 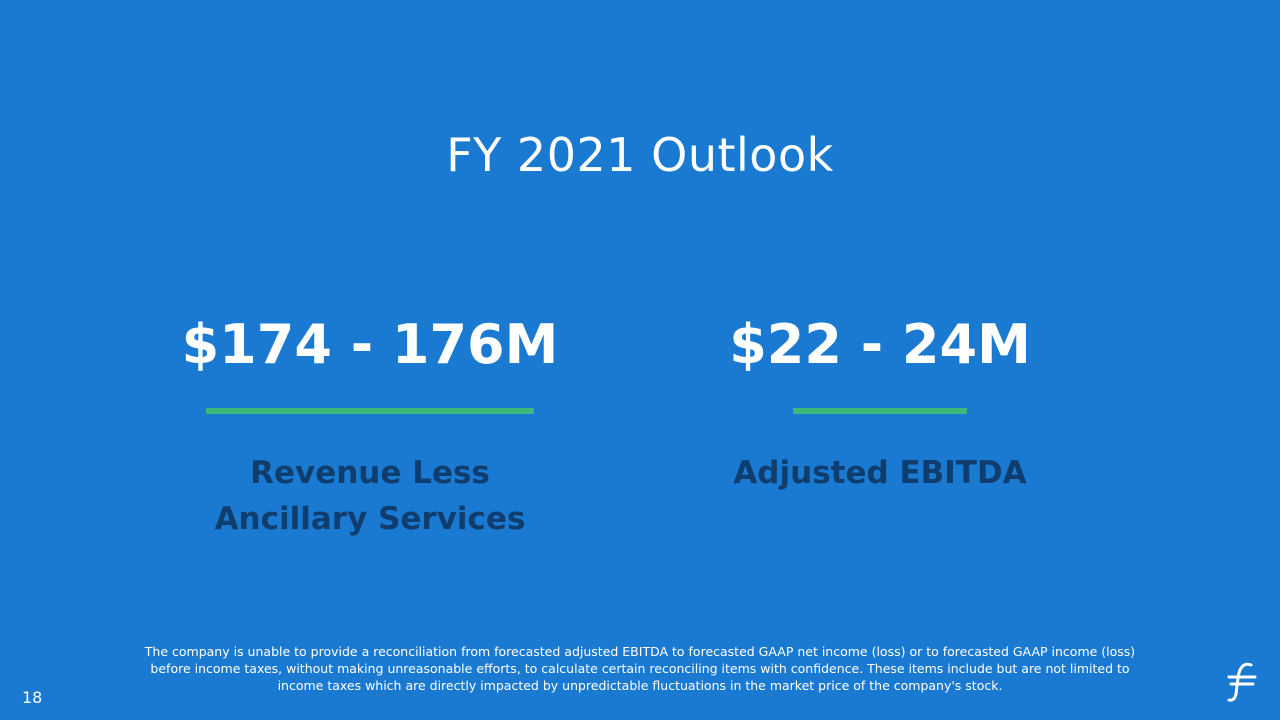 What do you see at coordinates (880, 411) in the screenshot?
I see `metric-ebitda-divider` at bounding box center [880, 411].